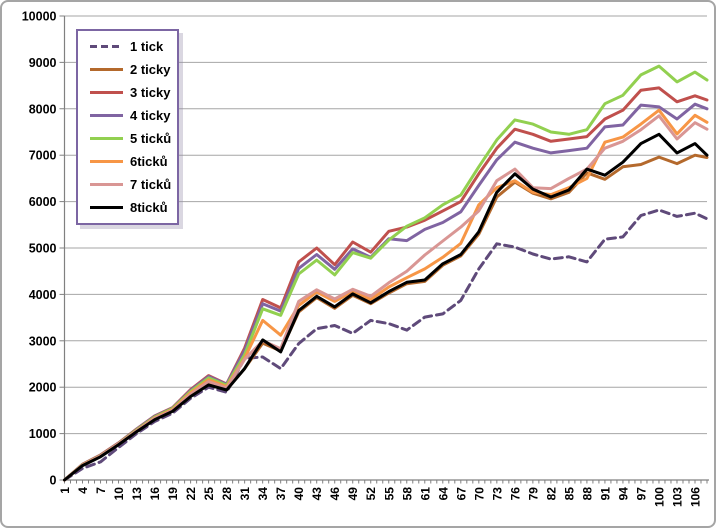  I want to click on legend-item-7: 7 ticků, so click(132, 184).